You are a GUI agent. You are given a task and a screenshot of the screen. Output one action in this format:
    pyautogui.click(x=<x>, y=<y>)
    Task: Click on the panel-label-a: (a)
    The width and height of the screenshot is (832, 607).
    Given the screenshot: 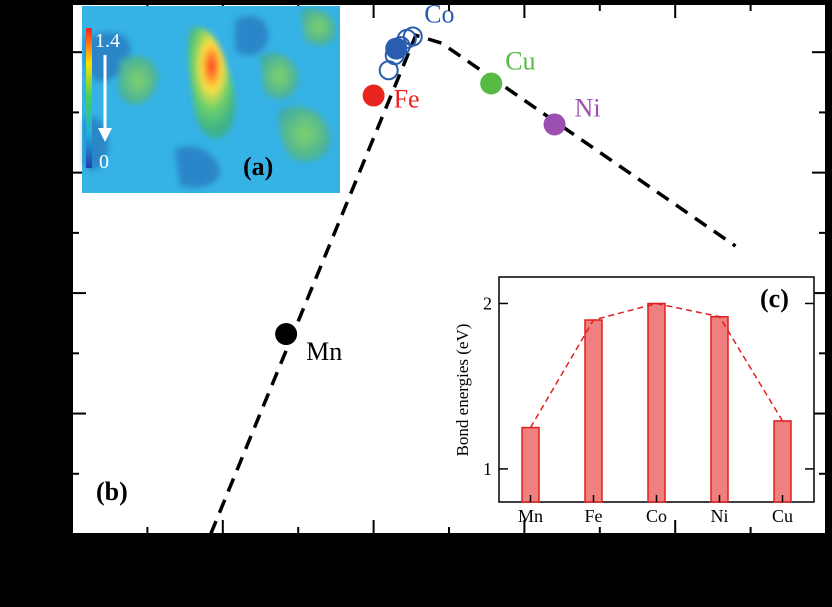 What is the action you would take?
    pyautogui.click(x=258, y=166)
    